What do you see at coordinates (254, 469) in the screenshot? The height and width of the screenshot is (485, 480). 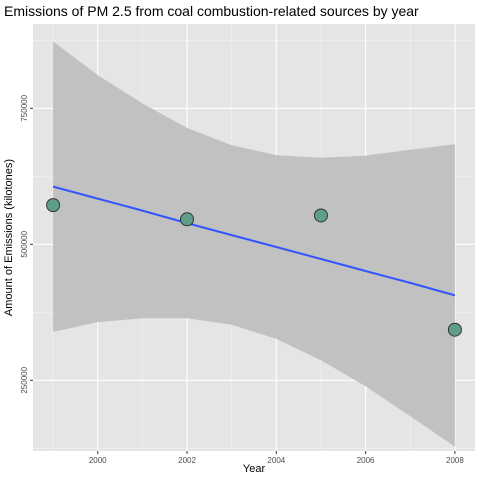 I see `x-axis-label: Year` at bounding box center [254, 469].